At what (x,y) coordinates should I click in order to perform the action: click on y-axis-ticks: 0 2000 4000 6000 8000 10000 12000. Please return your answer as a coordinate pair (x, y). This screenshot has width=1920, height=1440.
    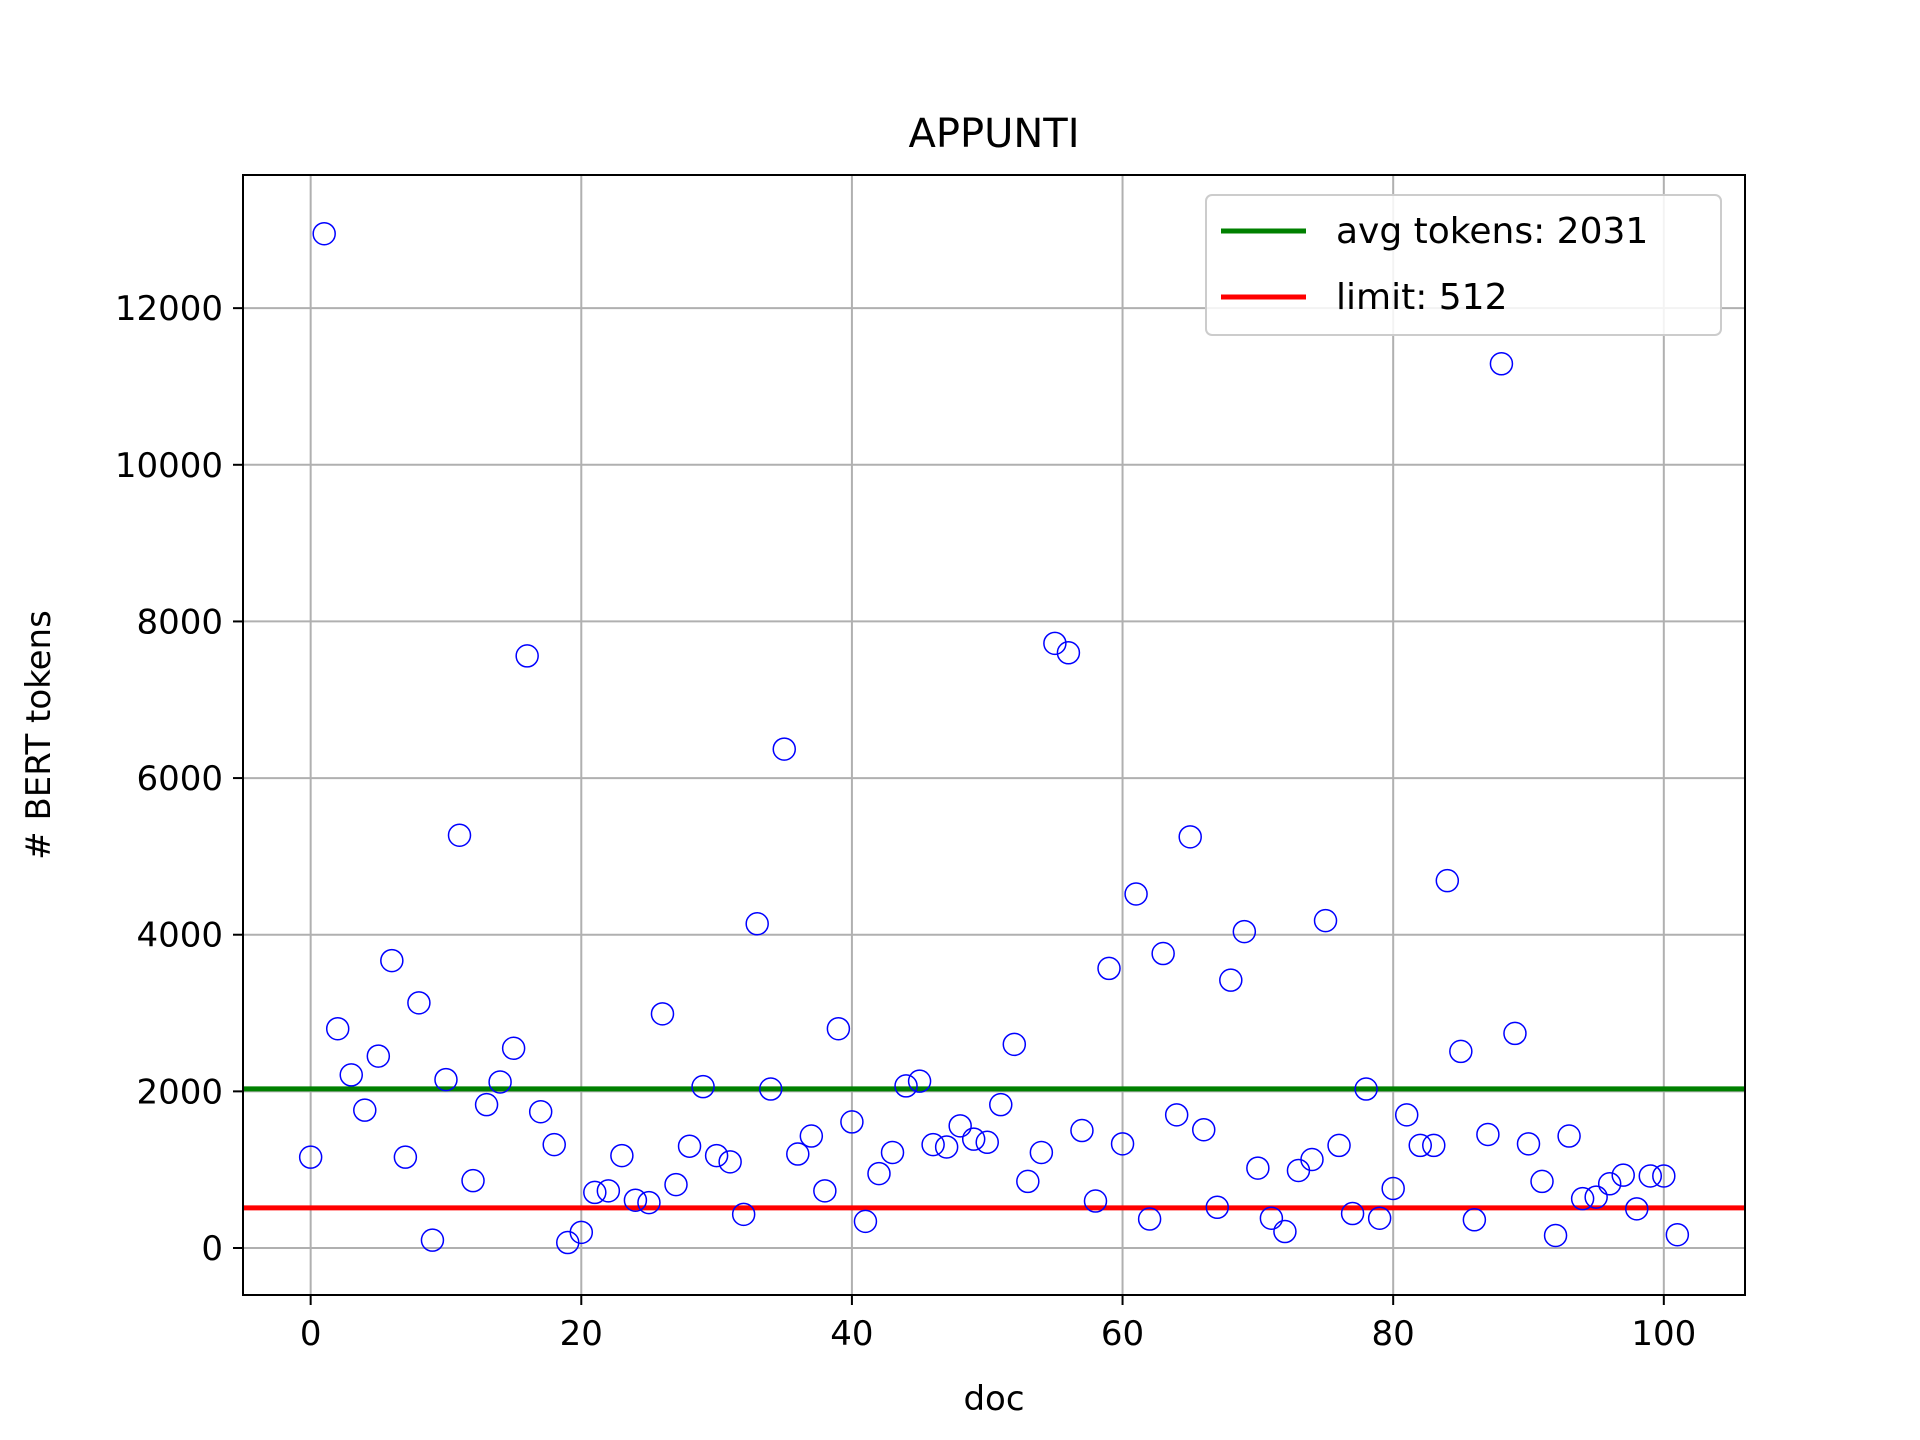
    Looking at the image, I should click on (179, 779).